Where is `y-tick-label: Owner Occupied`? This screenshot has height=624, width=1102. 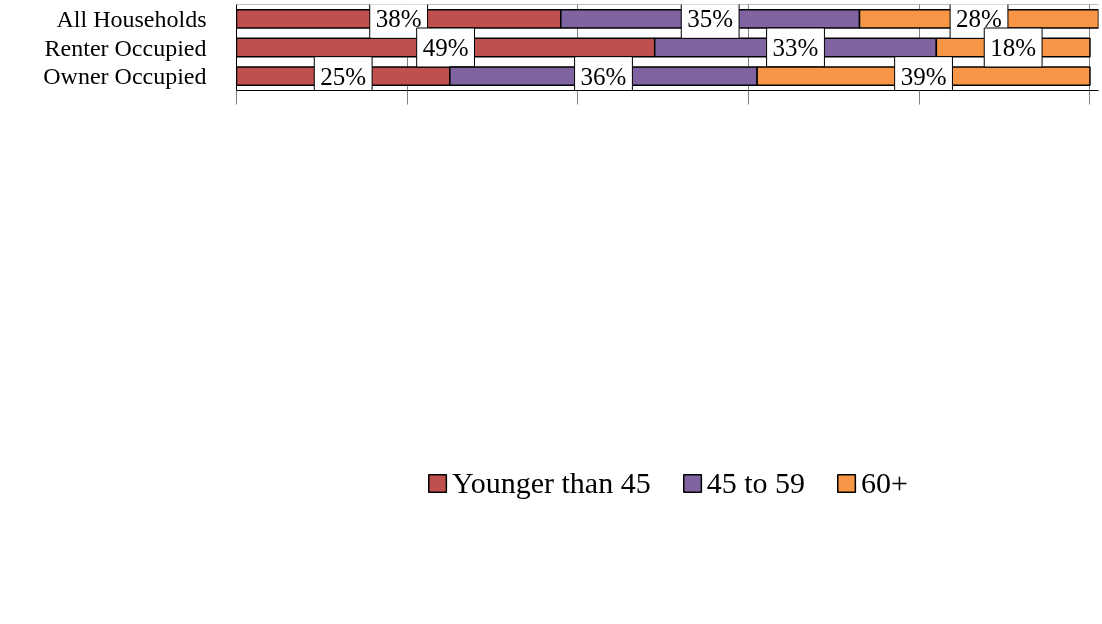
y-tick-label: Owner Occupied is located at coordinates (125, 76).